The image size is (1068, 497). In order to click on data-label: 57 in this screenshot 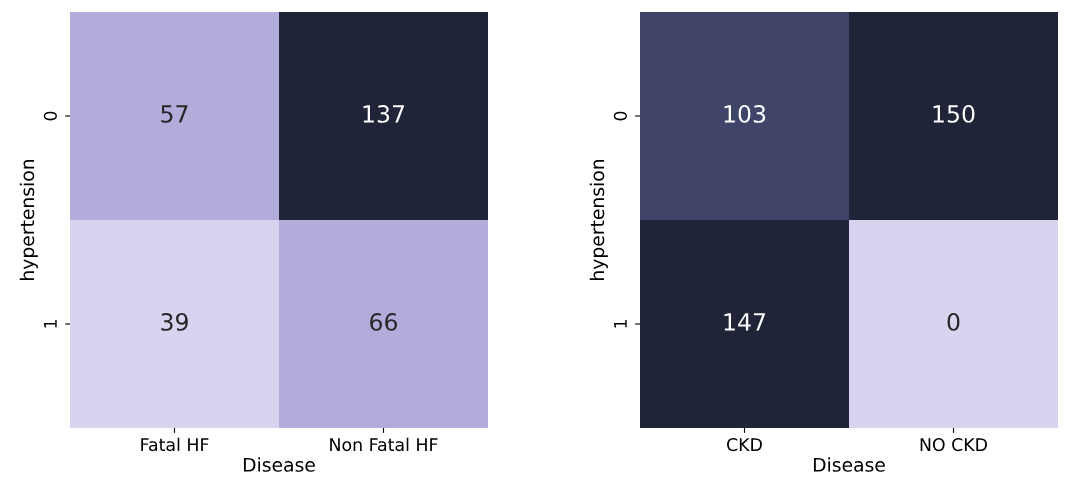, I will do `click(174, 114)`.